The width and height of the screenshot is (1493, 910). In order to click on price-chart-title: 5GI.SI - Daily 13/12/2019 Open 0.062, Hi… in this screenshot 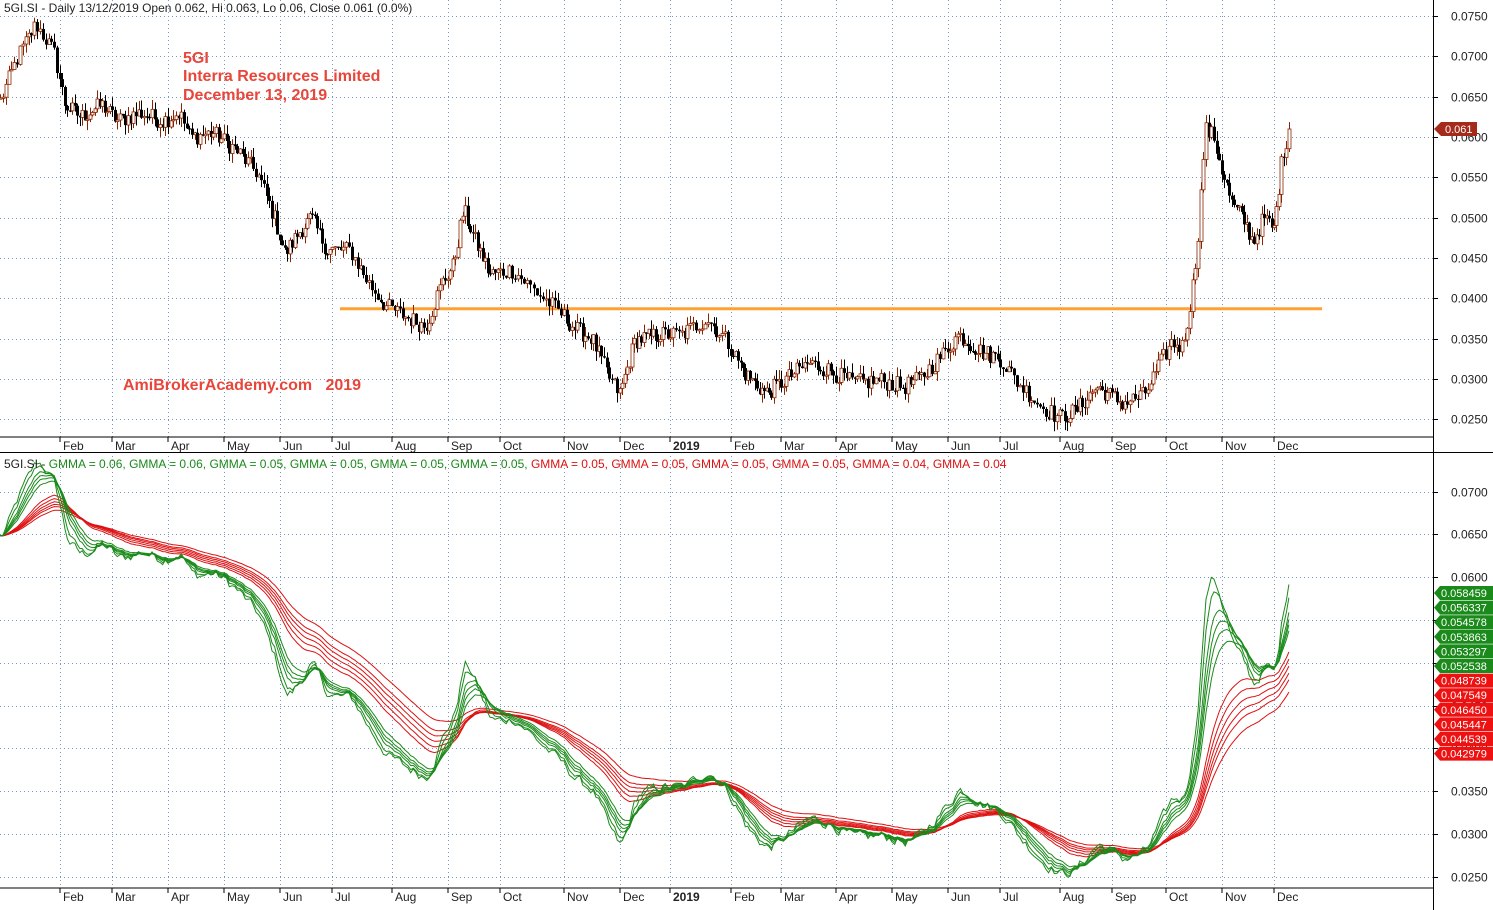, I will do `click(208, 8)`.